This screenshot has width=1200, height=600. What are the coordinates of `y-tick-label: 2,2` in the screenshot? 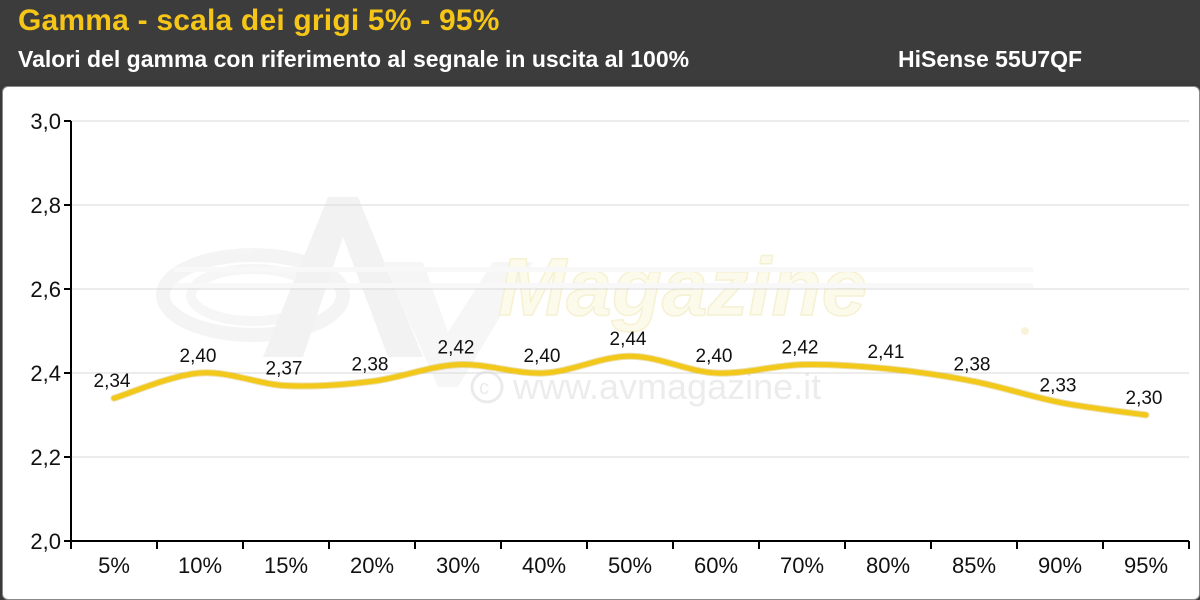 It's located at (45, 457).